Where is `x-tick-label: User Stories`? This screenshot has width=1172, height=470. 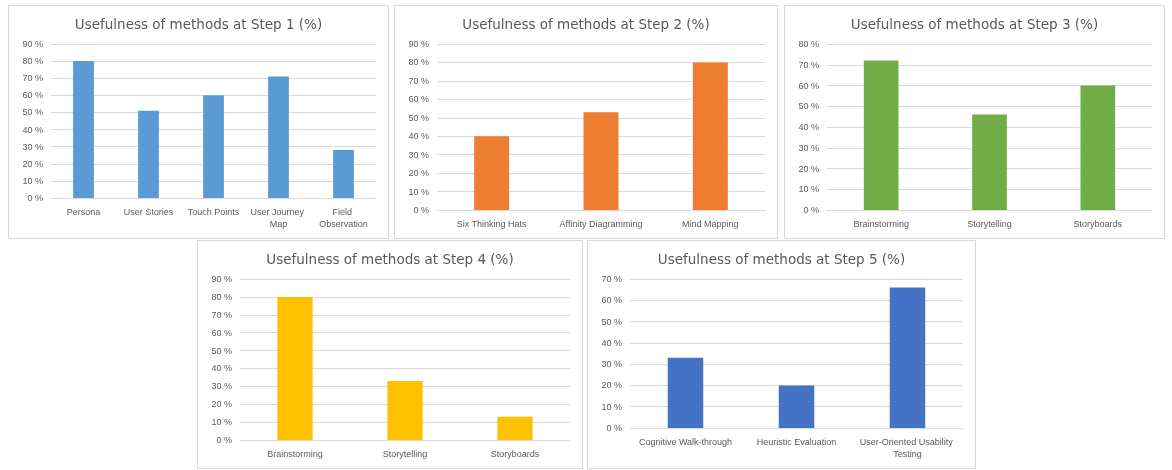 x-tick-label: User Stories is located at coordinates (148, 212).